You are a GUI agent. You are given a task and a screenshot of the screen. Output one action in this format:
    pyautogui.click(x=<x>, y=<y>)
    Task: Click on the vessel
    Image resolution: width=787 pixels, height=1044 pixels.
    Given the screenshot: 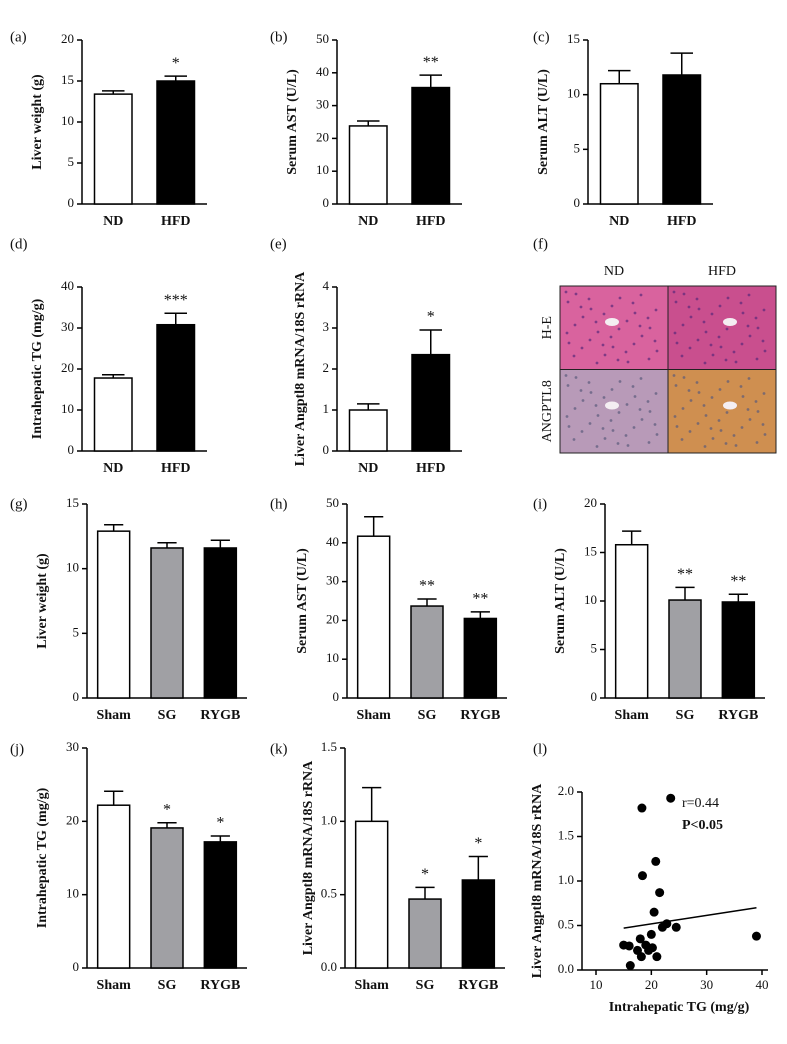 What is the action you would take?
    pyautogui.click(x=730, y=405)
    